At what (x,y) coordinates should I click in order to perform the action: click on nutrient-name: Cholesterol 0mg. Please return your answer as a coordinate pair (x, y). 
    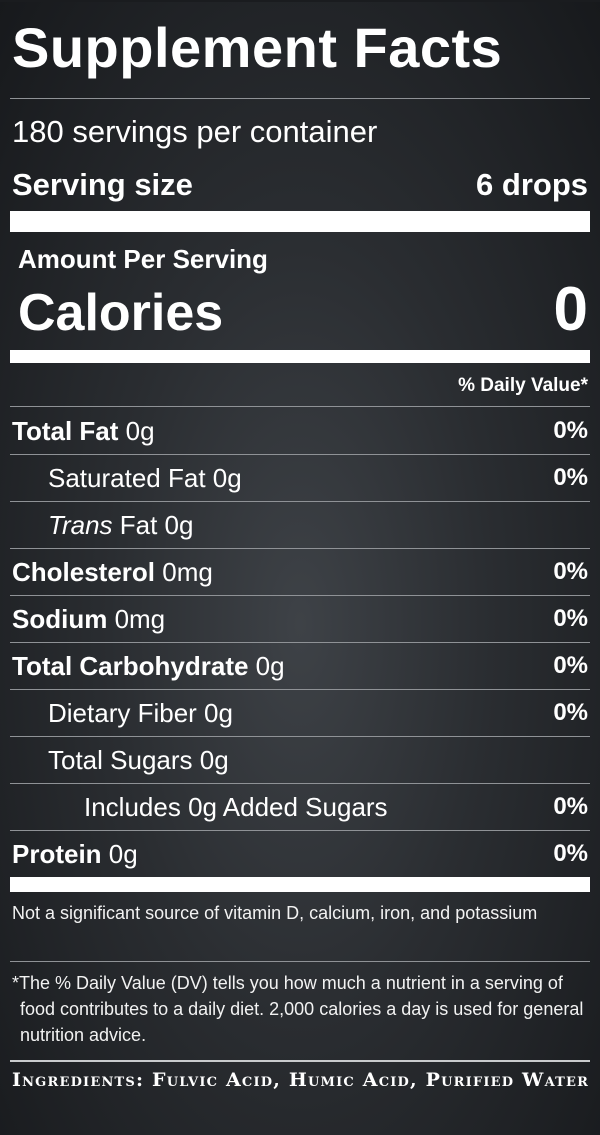
    Looking at the image, I should click on (112, 572).